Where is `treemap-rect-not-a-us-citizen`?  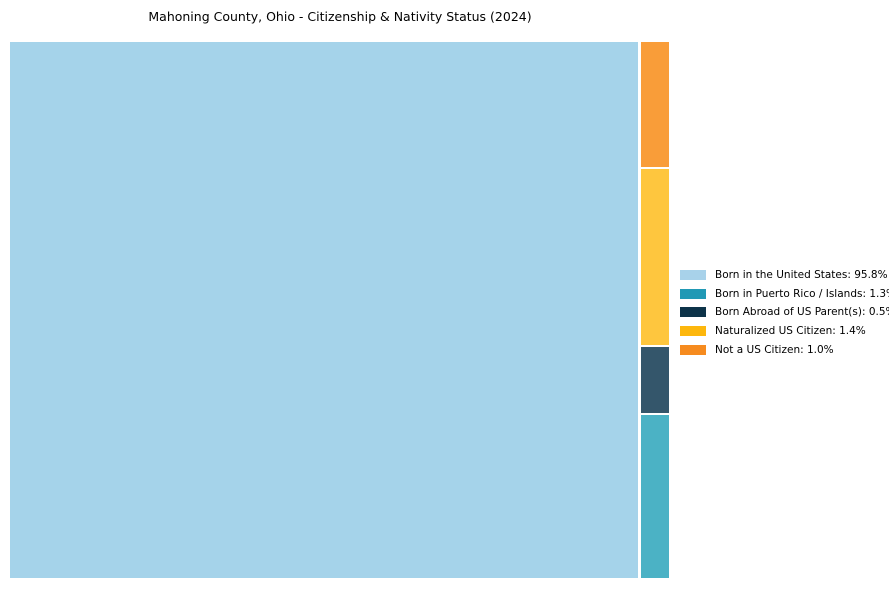 treemap-rect-not-a-us-citizen is located at coordinates (655, 104).